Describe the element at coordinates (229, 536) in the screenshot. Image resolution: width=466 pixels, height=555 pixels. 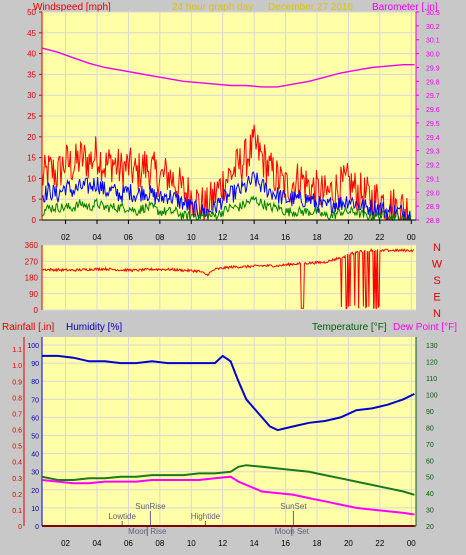
I see `lower-x-axis: 02 04 06 08 10 12 14 16 18 20 22 00` at that location.